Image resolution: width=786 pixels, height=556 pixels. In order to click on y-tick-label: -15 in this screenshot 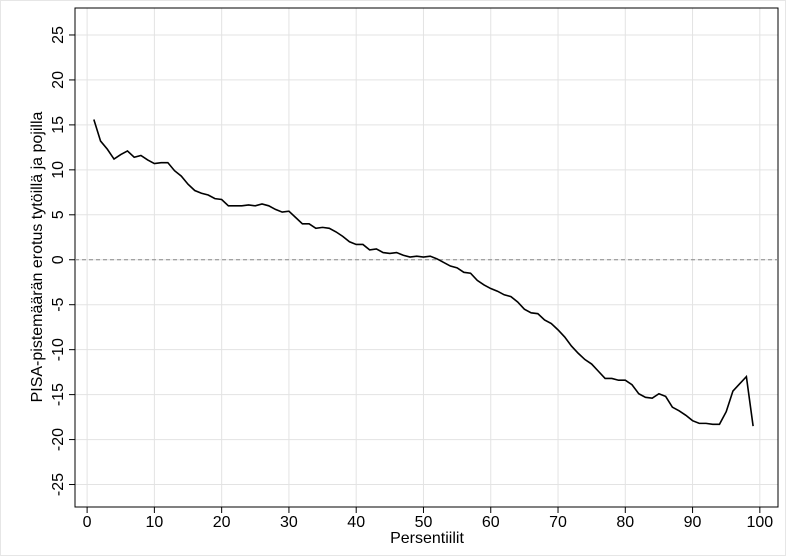, I will do `click(58, 394)`.